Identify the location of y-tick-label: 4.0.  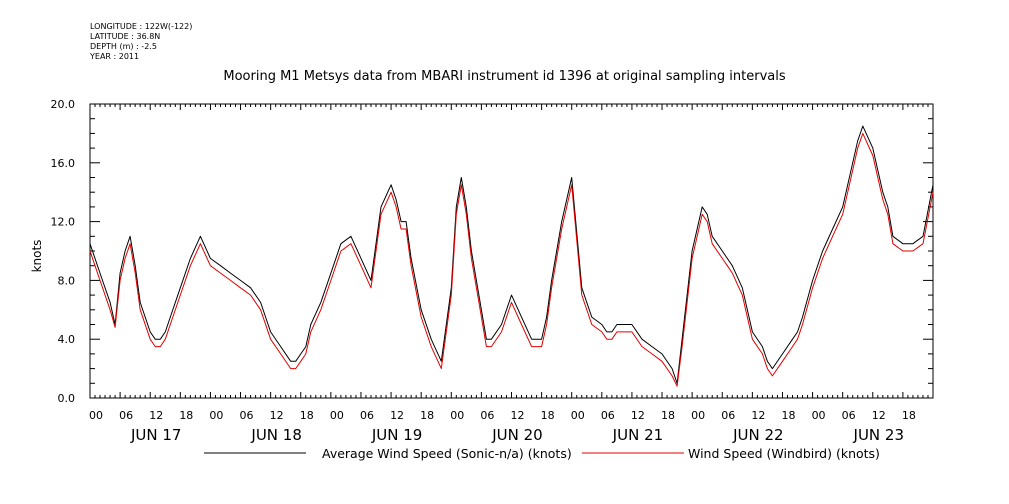
(67, 339).